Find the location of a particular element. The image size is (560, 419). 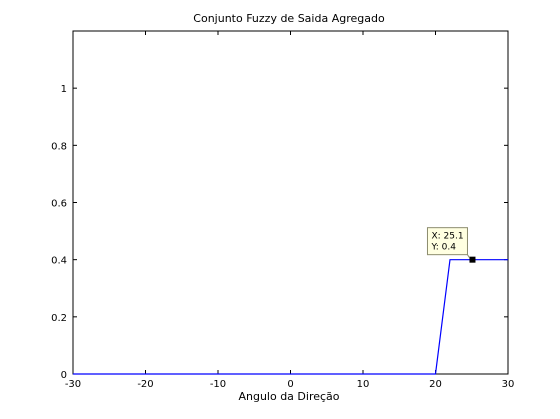

data-tip-y-text: Y: 0.4 is located at coordinates (443, 248).